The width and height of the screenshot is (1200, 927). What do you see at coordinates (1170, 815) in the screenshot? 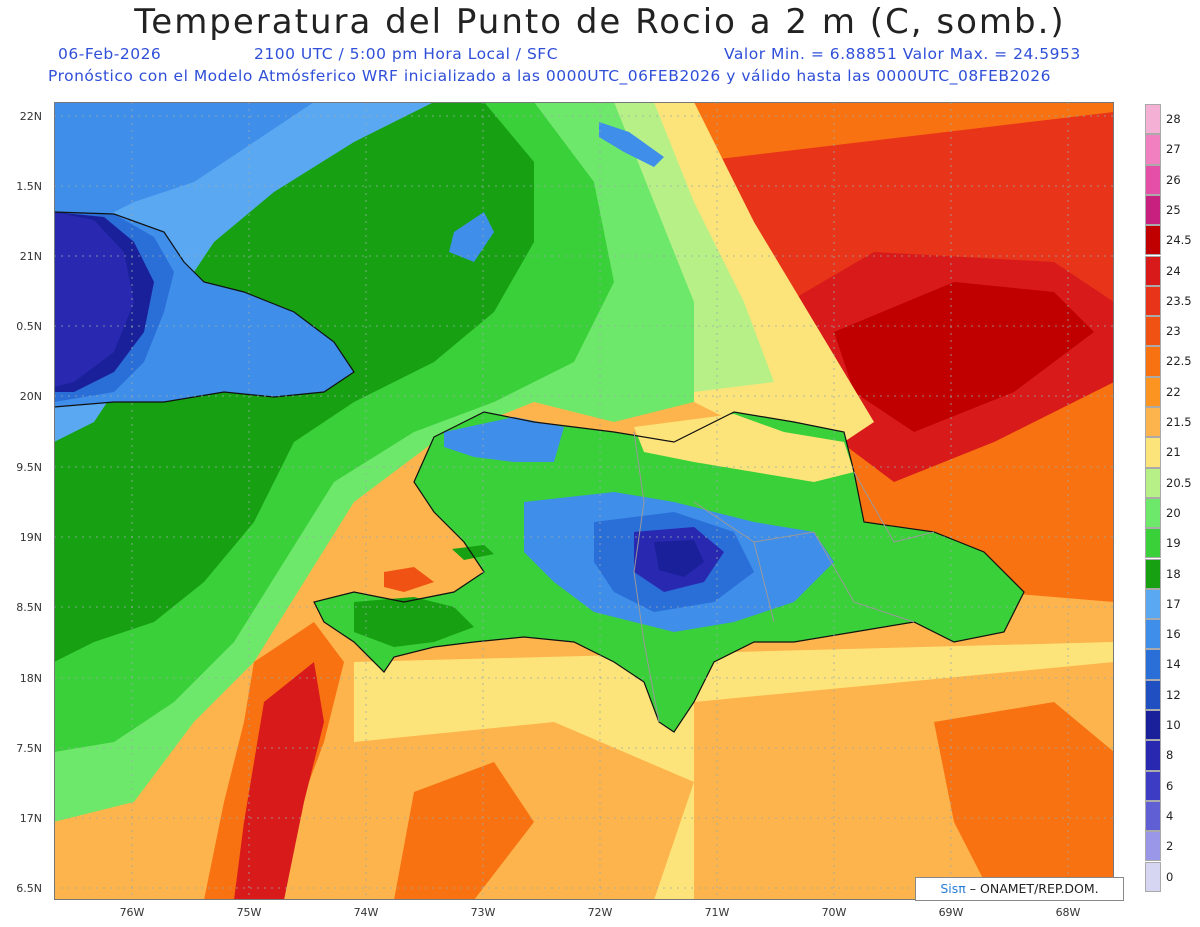
I see `colorbar-label: 4` at bounding box center [1170, 815].